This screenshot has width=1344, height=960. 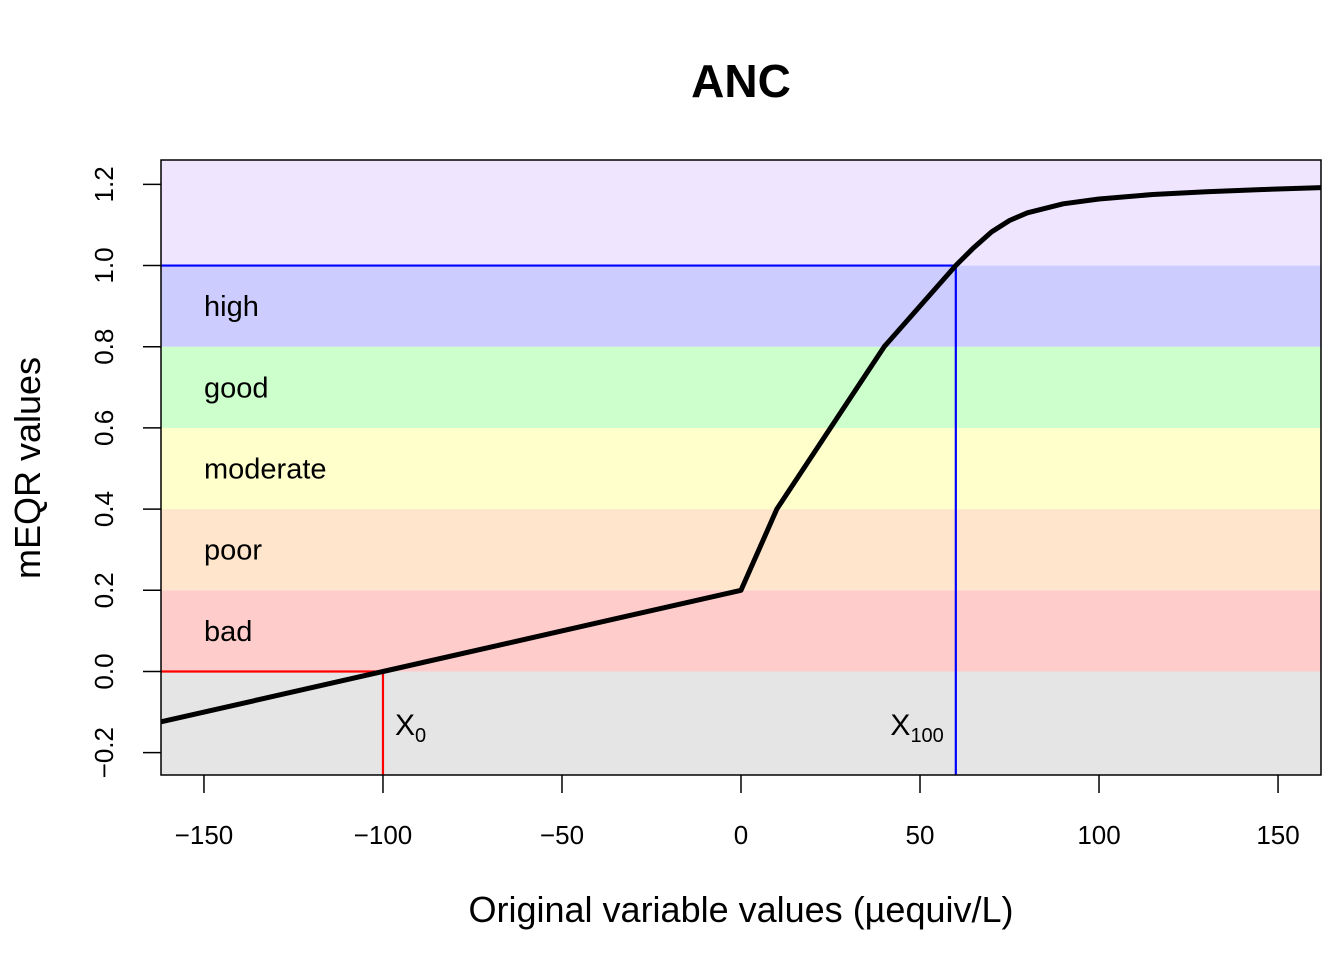 I want to click on band-label-moderate: moderate, so click(x=265, y=470).